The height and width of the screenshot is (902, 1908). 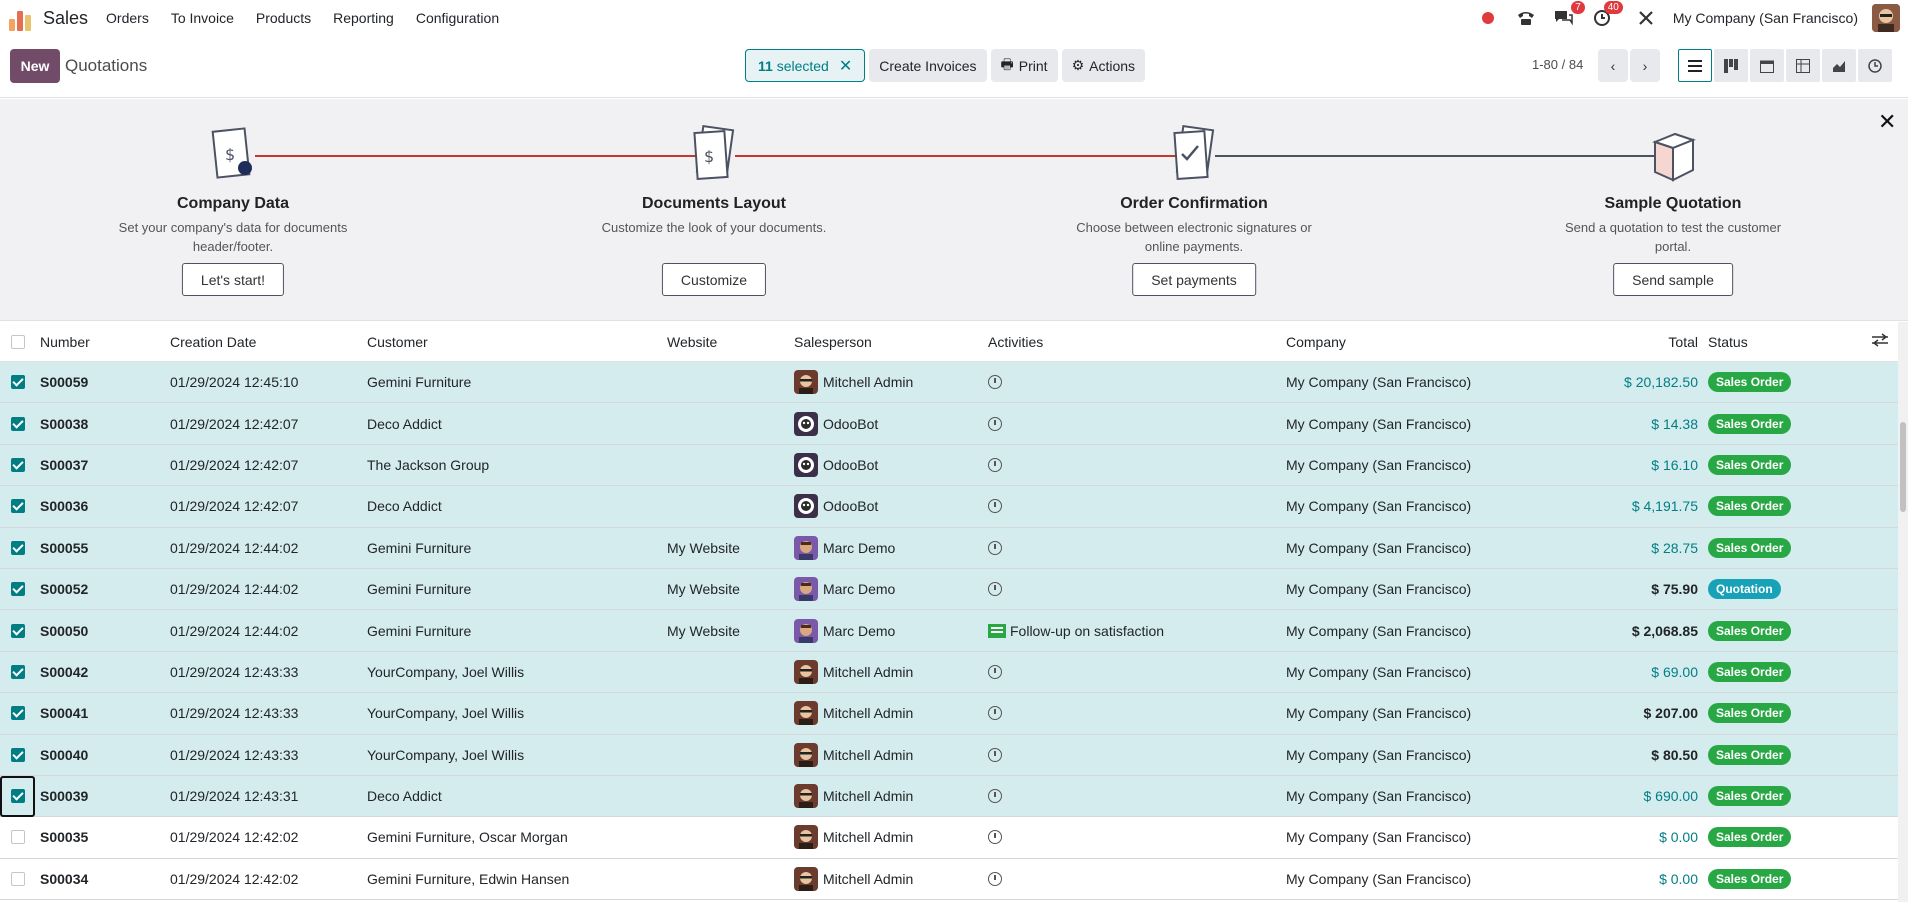 What do you see at coordinates (127, 18) in the screenshot?
I see `menu-orders: Orders` at bounding box center [127, 18].